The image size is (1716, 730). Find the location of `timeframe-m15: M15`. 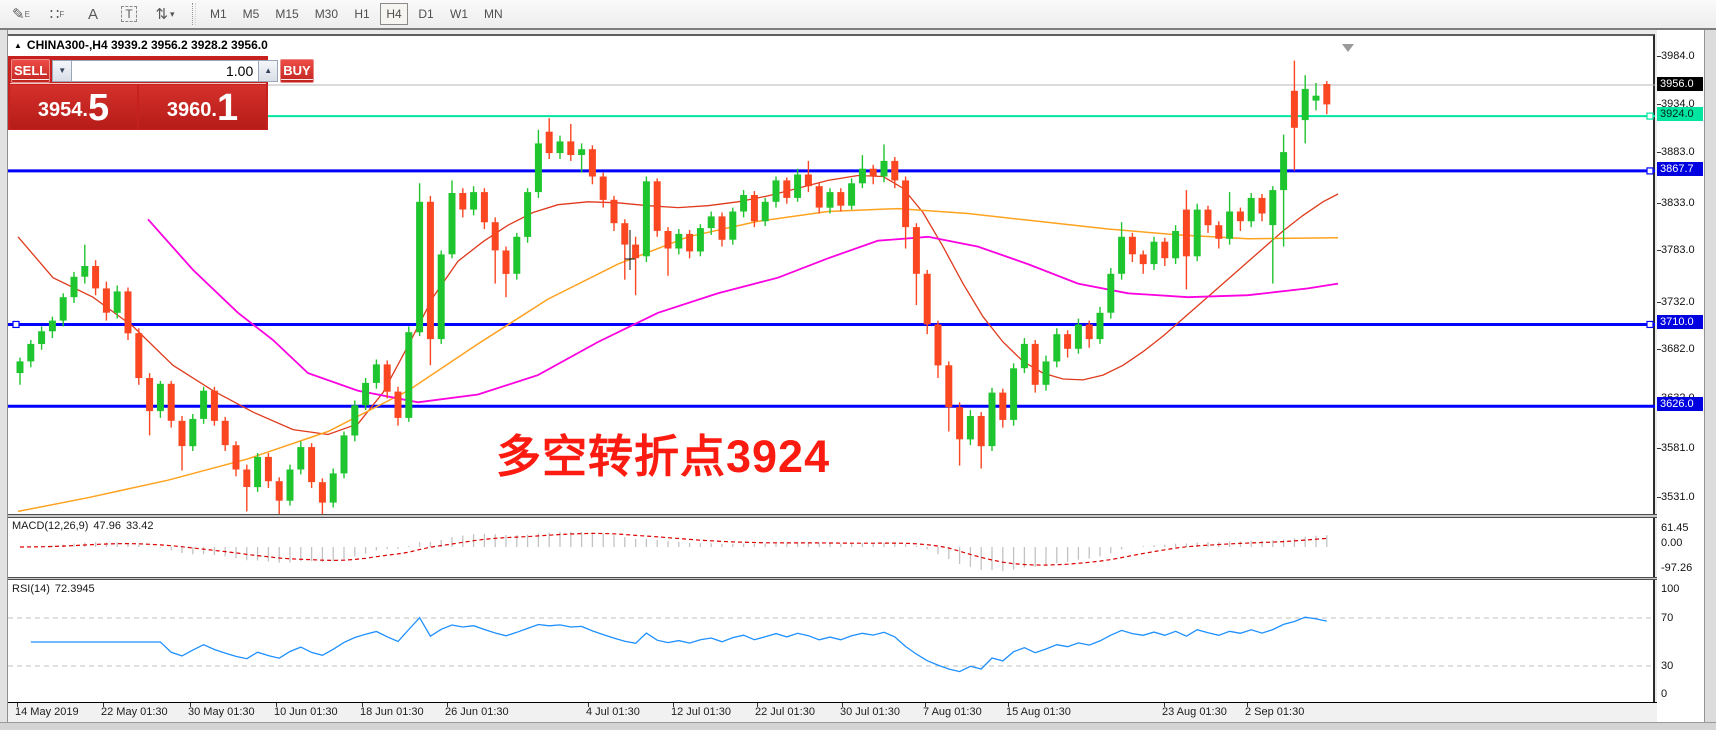

timeframe-m15: M15 is located at coordinates (287, 14).